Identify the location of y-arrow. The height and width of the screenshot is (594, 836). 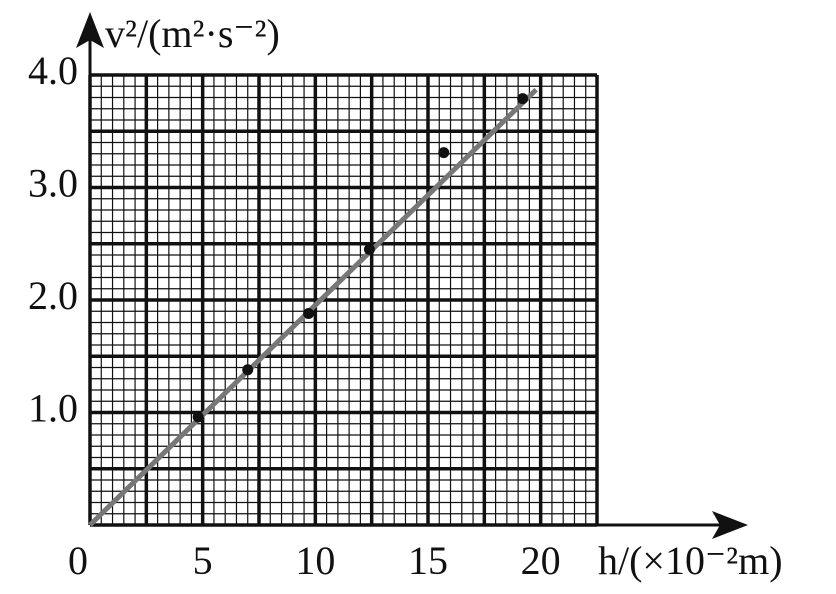
(90, 30).